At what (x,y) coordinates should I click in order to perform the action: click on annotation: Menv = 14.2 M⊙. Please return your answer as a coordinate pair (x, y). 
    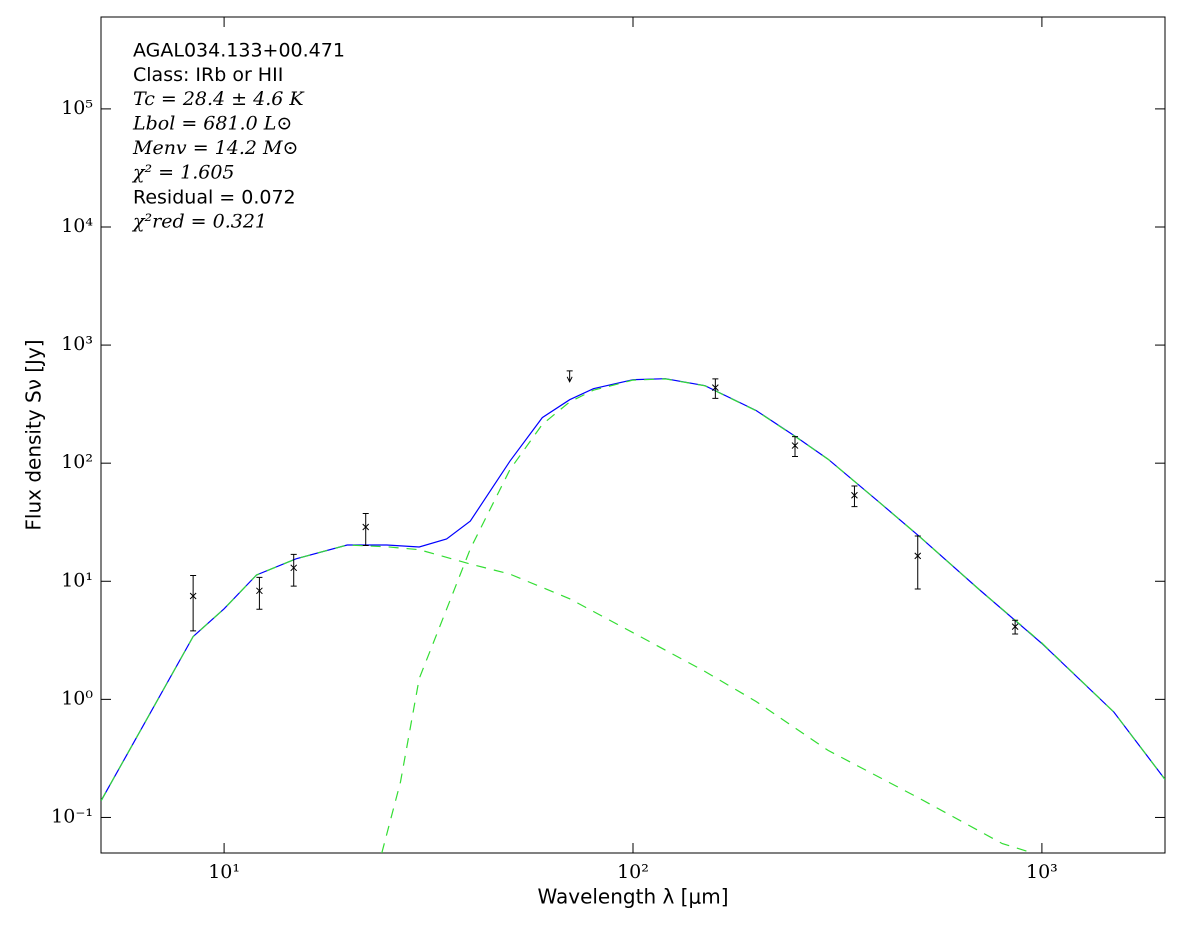
    Looking at the image, I should click on (215, 148).